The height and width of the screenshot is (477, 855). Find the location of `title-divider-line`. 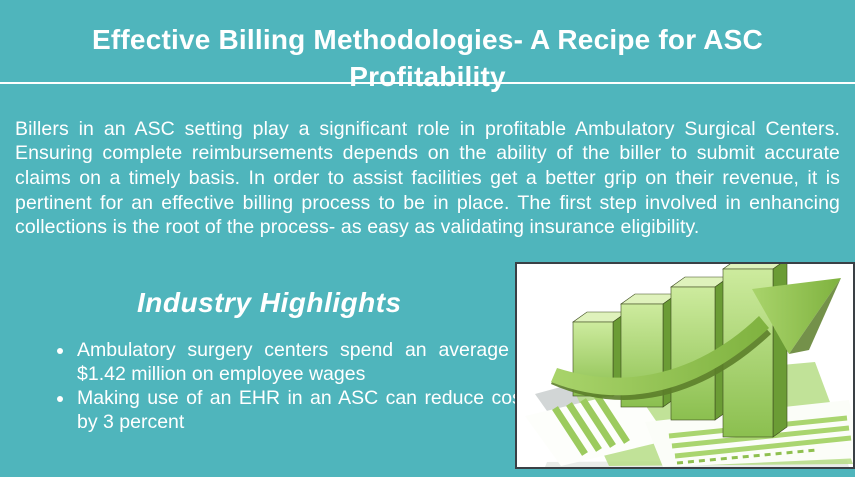

title-divider-line is located at coordinates (427, 83).